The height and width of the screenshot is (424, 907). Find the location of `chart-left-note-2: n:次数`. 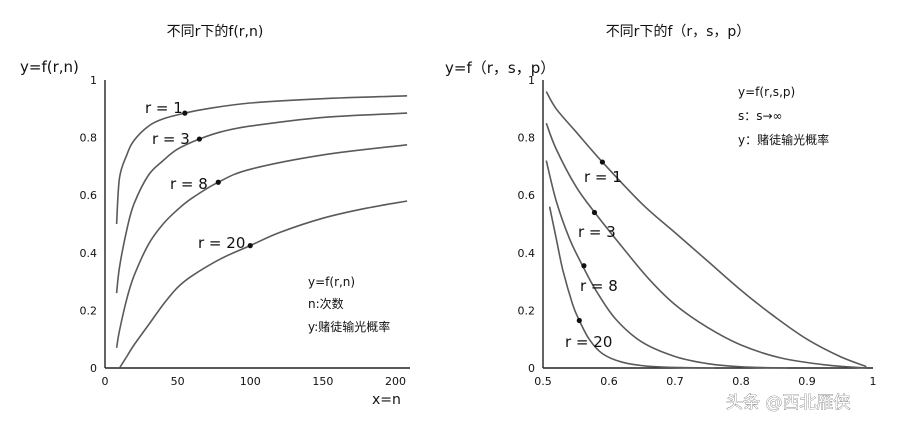

chart-left-note-2: n:次数 is located at coordinates (326, 303).